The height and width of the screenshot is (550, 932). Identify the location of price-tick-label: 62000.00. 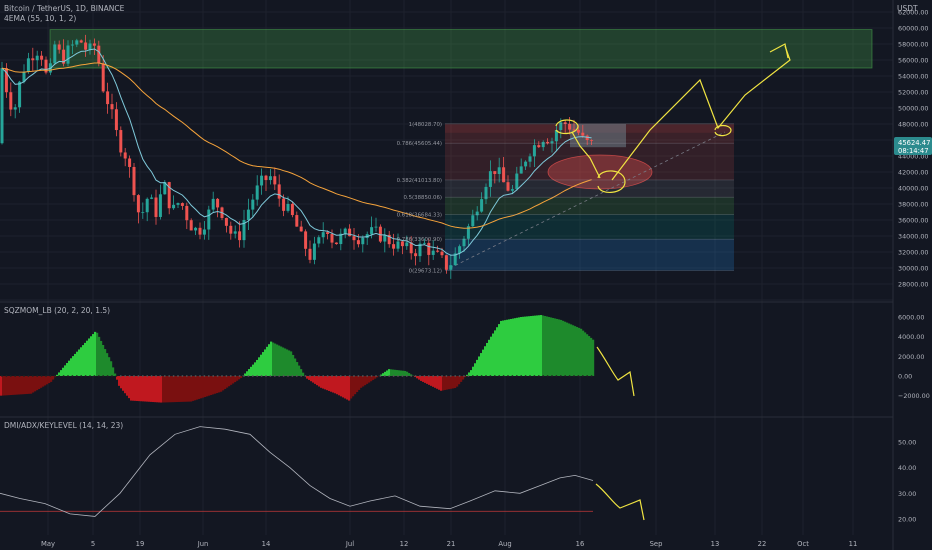
(913, 13).